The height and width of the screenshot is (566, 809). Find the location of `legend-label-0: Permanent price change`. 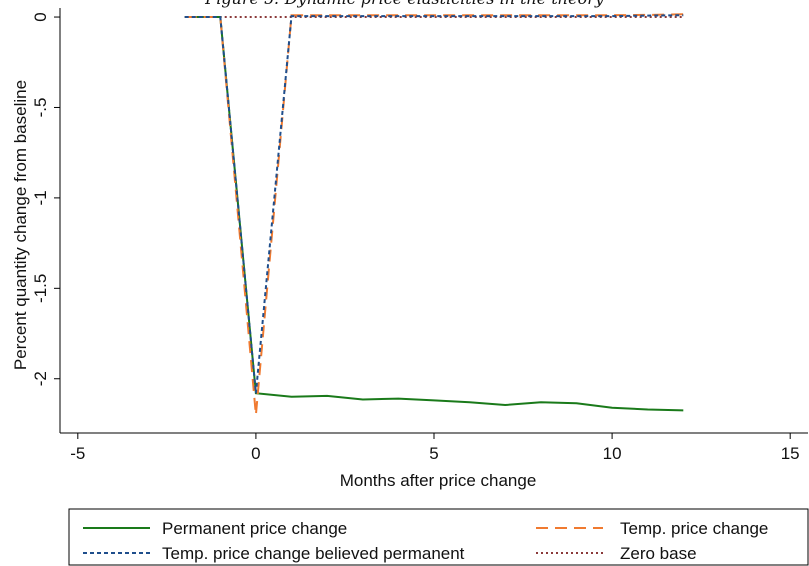

legend-label-0: Permanent price change is located at coordinates (254, 528).